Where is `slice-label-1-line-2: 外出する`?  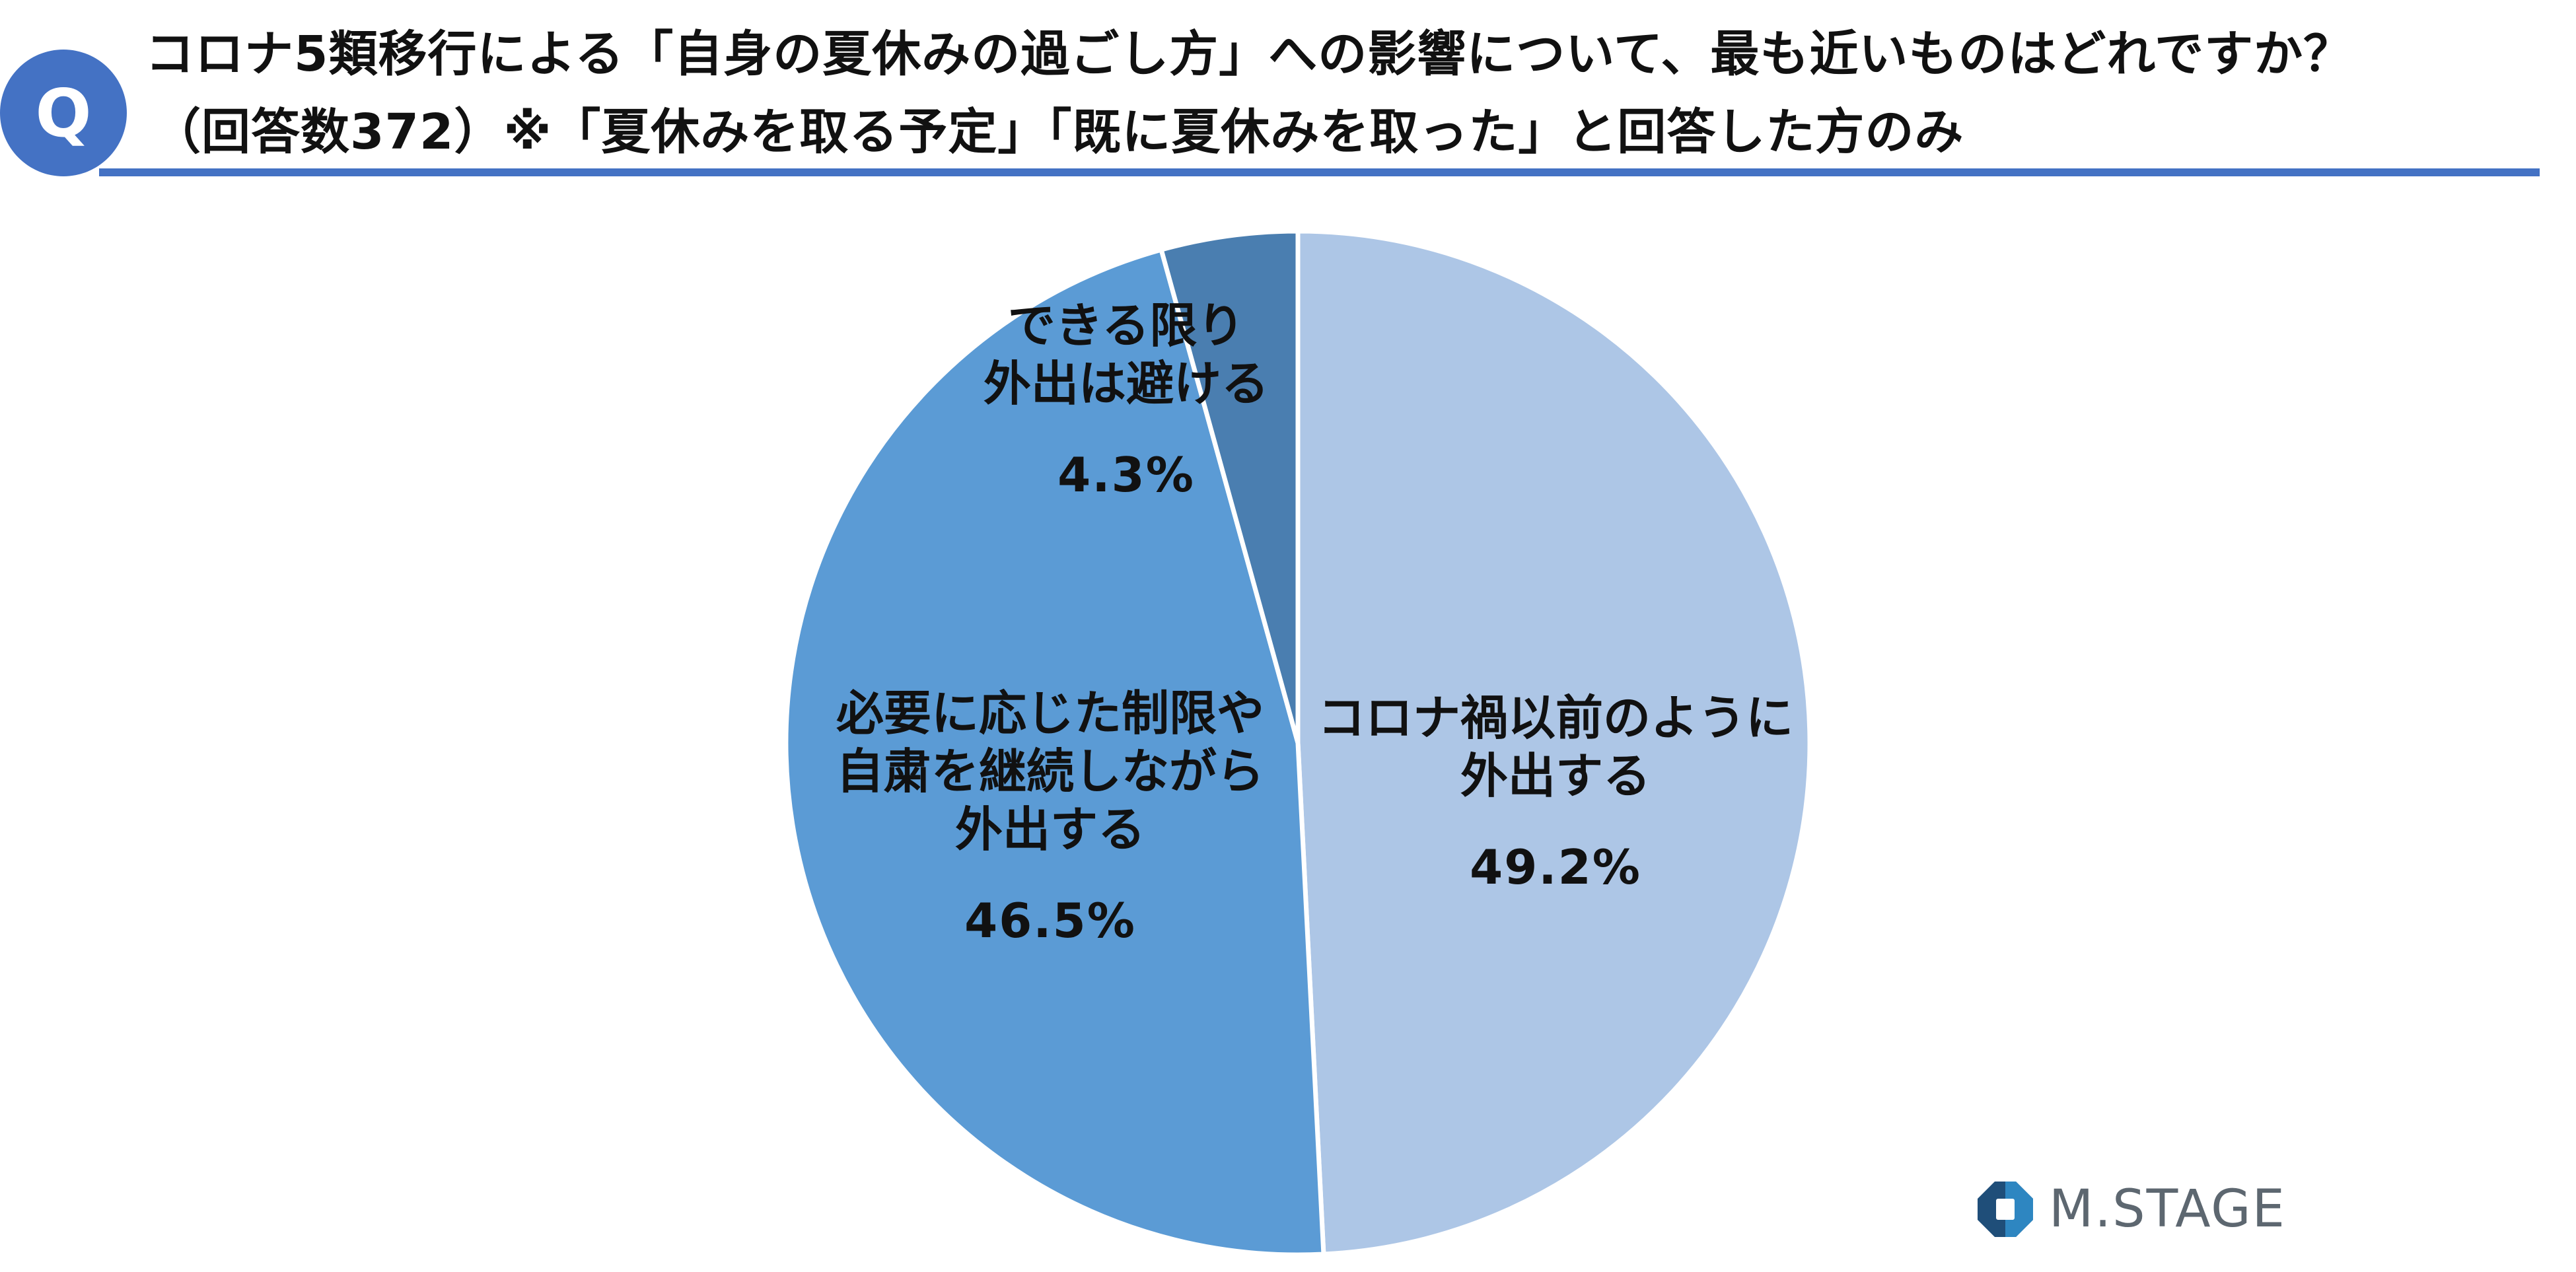
slice-label-1-line-2: 外出する is located at coordinates (1556, 776).